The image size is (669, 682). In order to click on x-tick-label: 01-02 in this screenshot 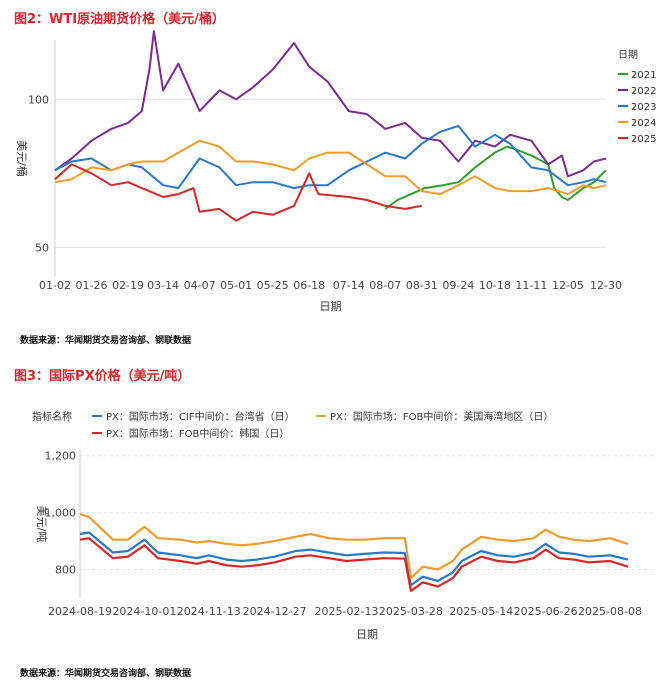, I will do `click(55, 285)`.